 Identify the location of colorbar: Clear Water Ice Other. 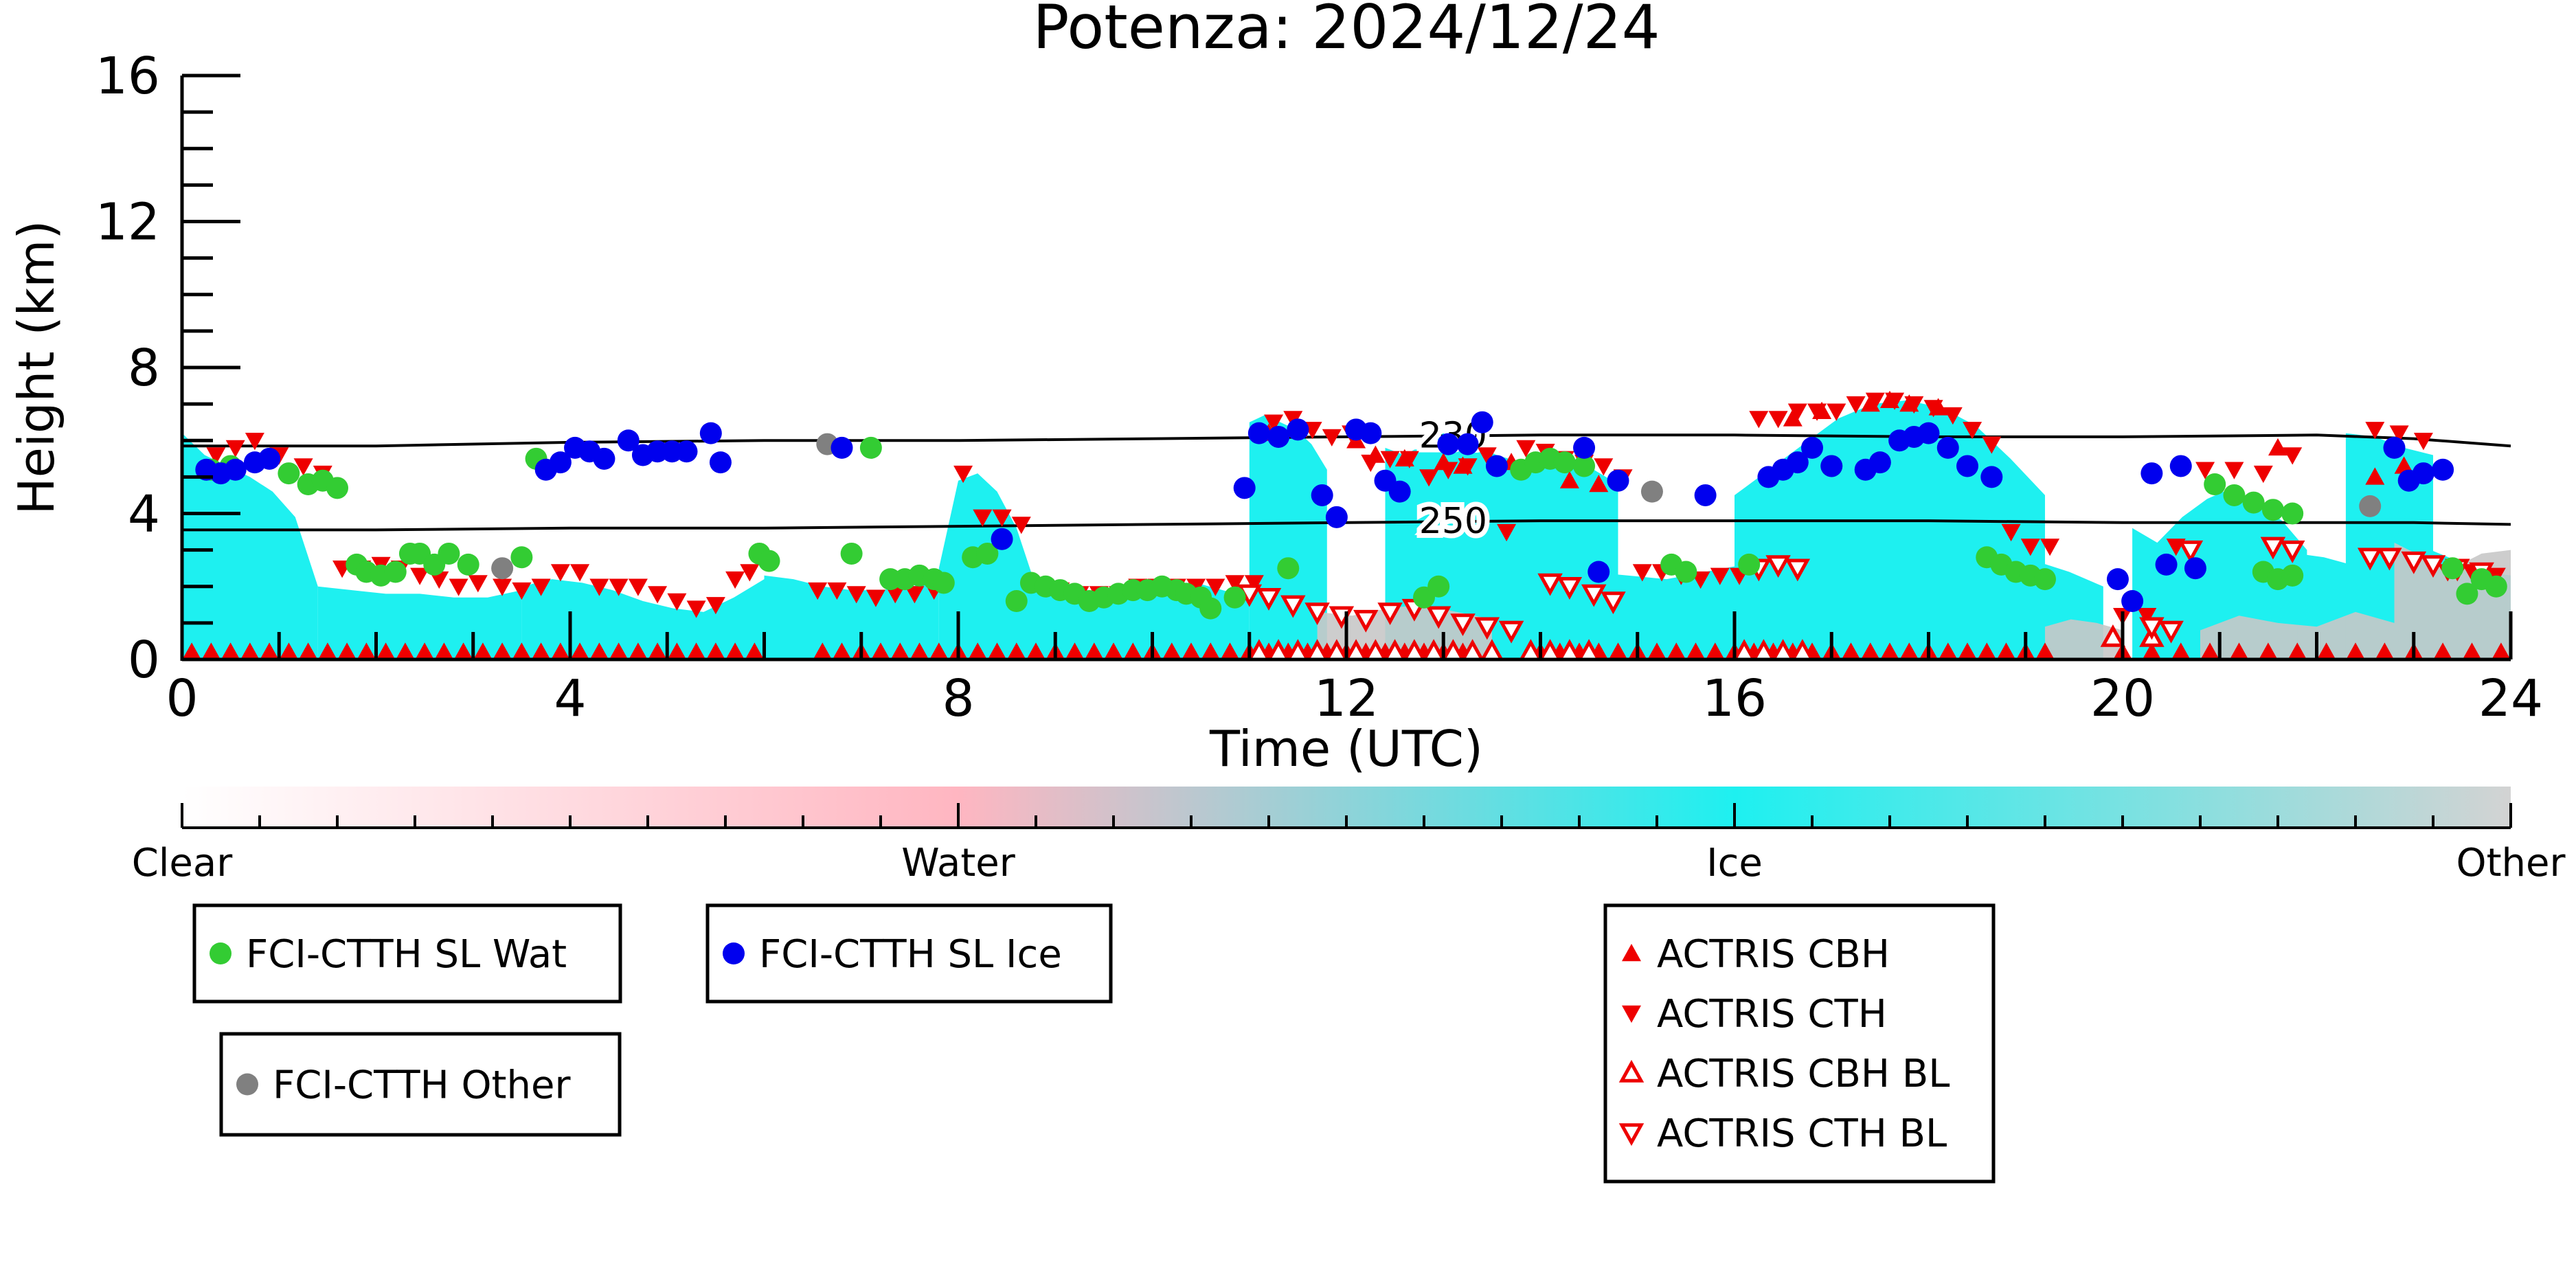
(1349, 836).